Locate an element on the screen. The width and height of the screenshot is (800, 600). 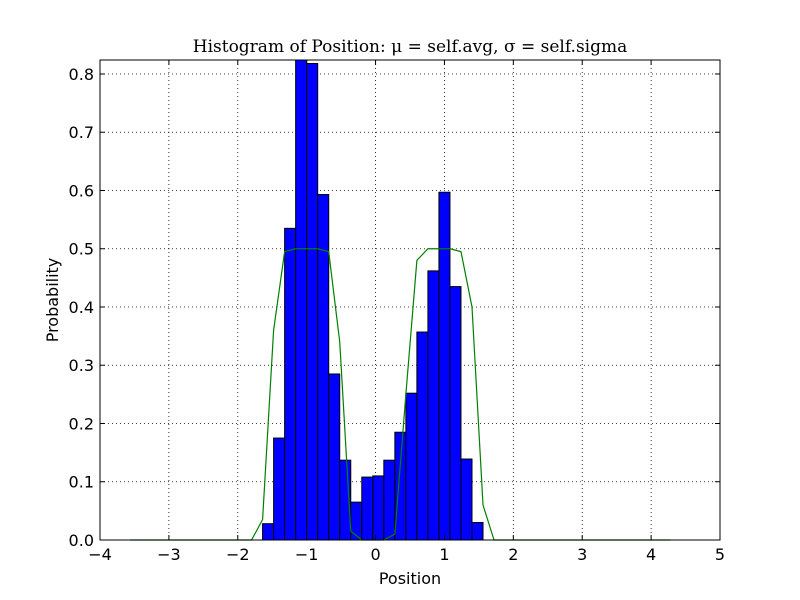
x-tick-label: 0 is located at coordinates (375, 554).